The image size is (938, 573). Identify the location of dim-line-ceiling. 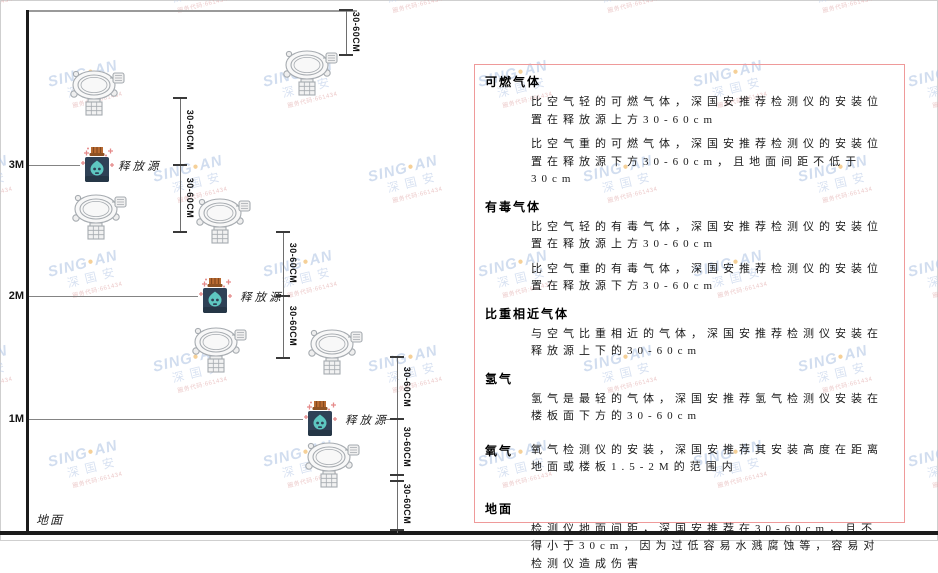
(346, 33).